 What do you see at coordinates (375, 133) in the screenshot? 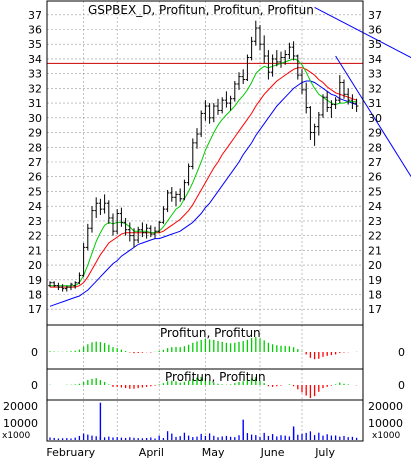
I see `y-tick-label-right: 29` at bounding box center [375, 133].